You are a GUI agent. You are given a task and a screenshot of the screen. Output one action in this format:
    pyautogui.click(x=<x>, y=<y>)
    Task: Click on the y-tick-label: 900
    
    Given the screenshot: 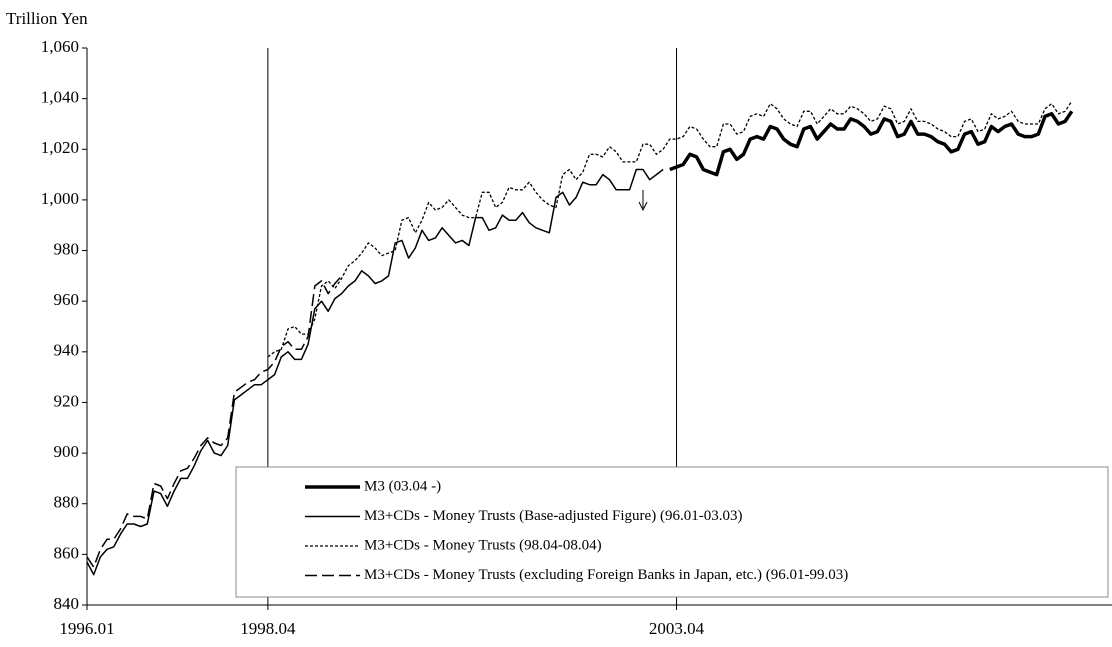 What is the action you would take?
    pyautogui.click(x=67, y=451)
    